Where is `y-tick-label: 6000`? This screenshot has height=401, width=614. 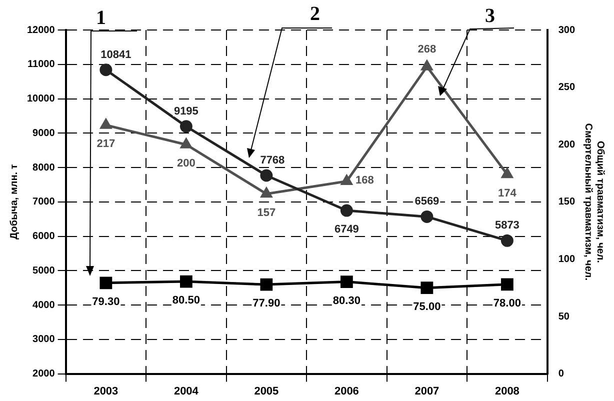 y-tick-label: 6000 is located at coordinates (44, 236).